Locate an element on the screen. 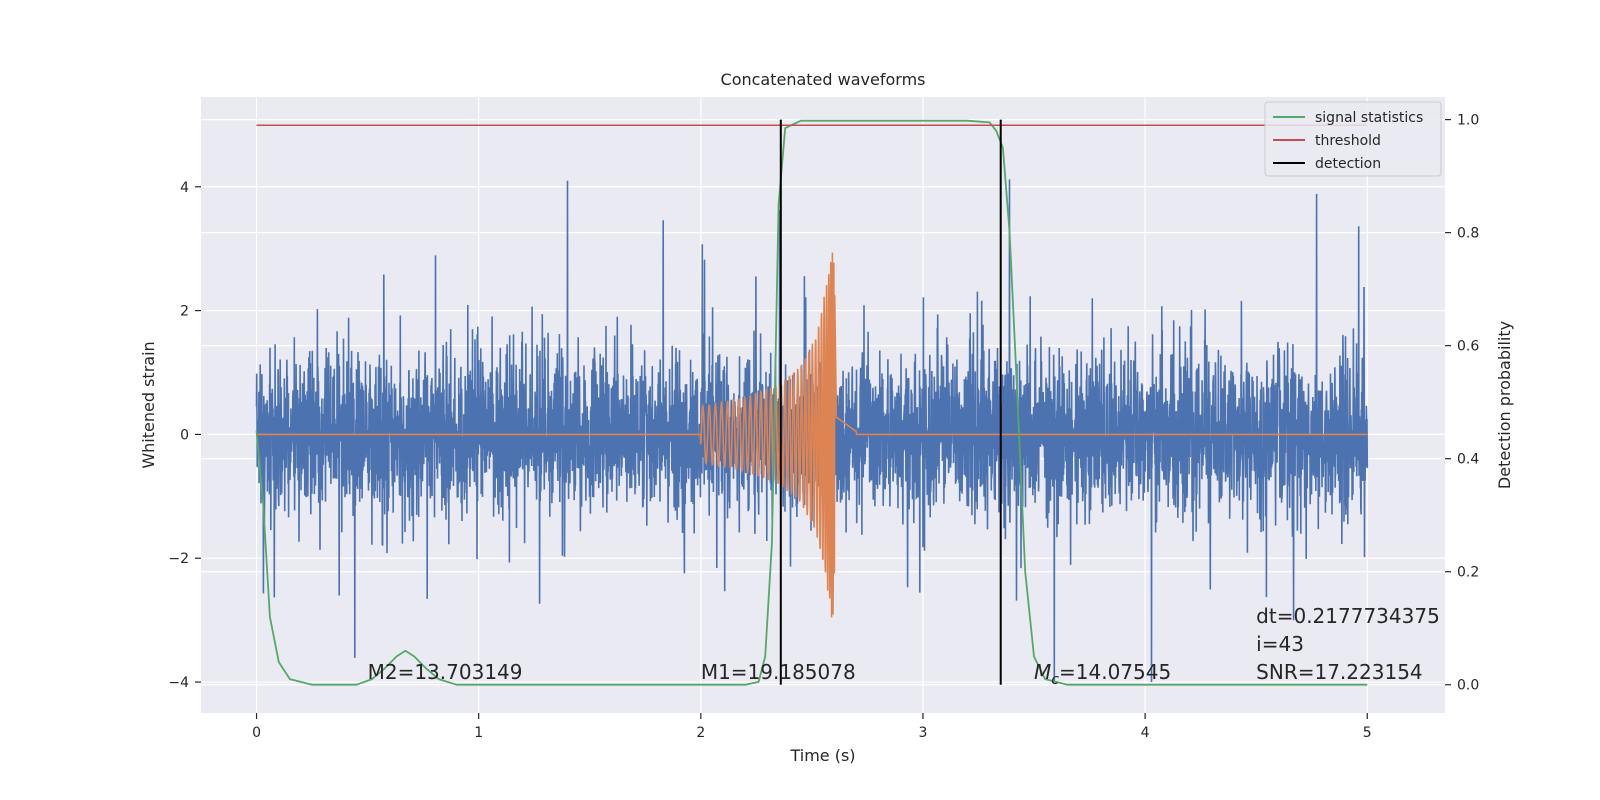 The image size is (1600, 800). chart-title: Concatenated waveforms is located at coordinates (823, 79).